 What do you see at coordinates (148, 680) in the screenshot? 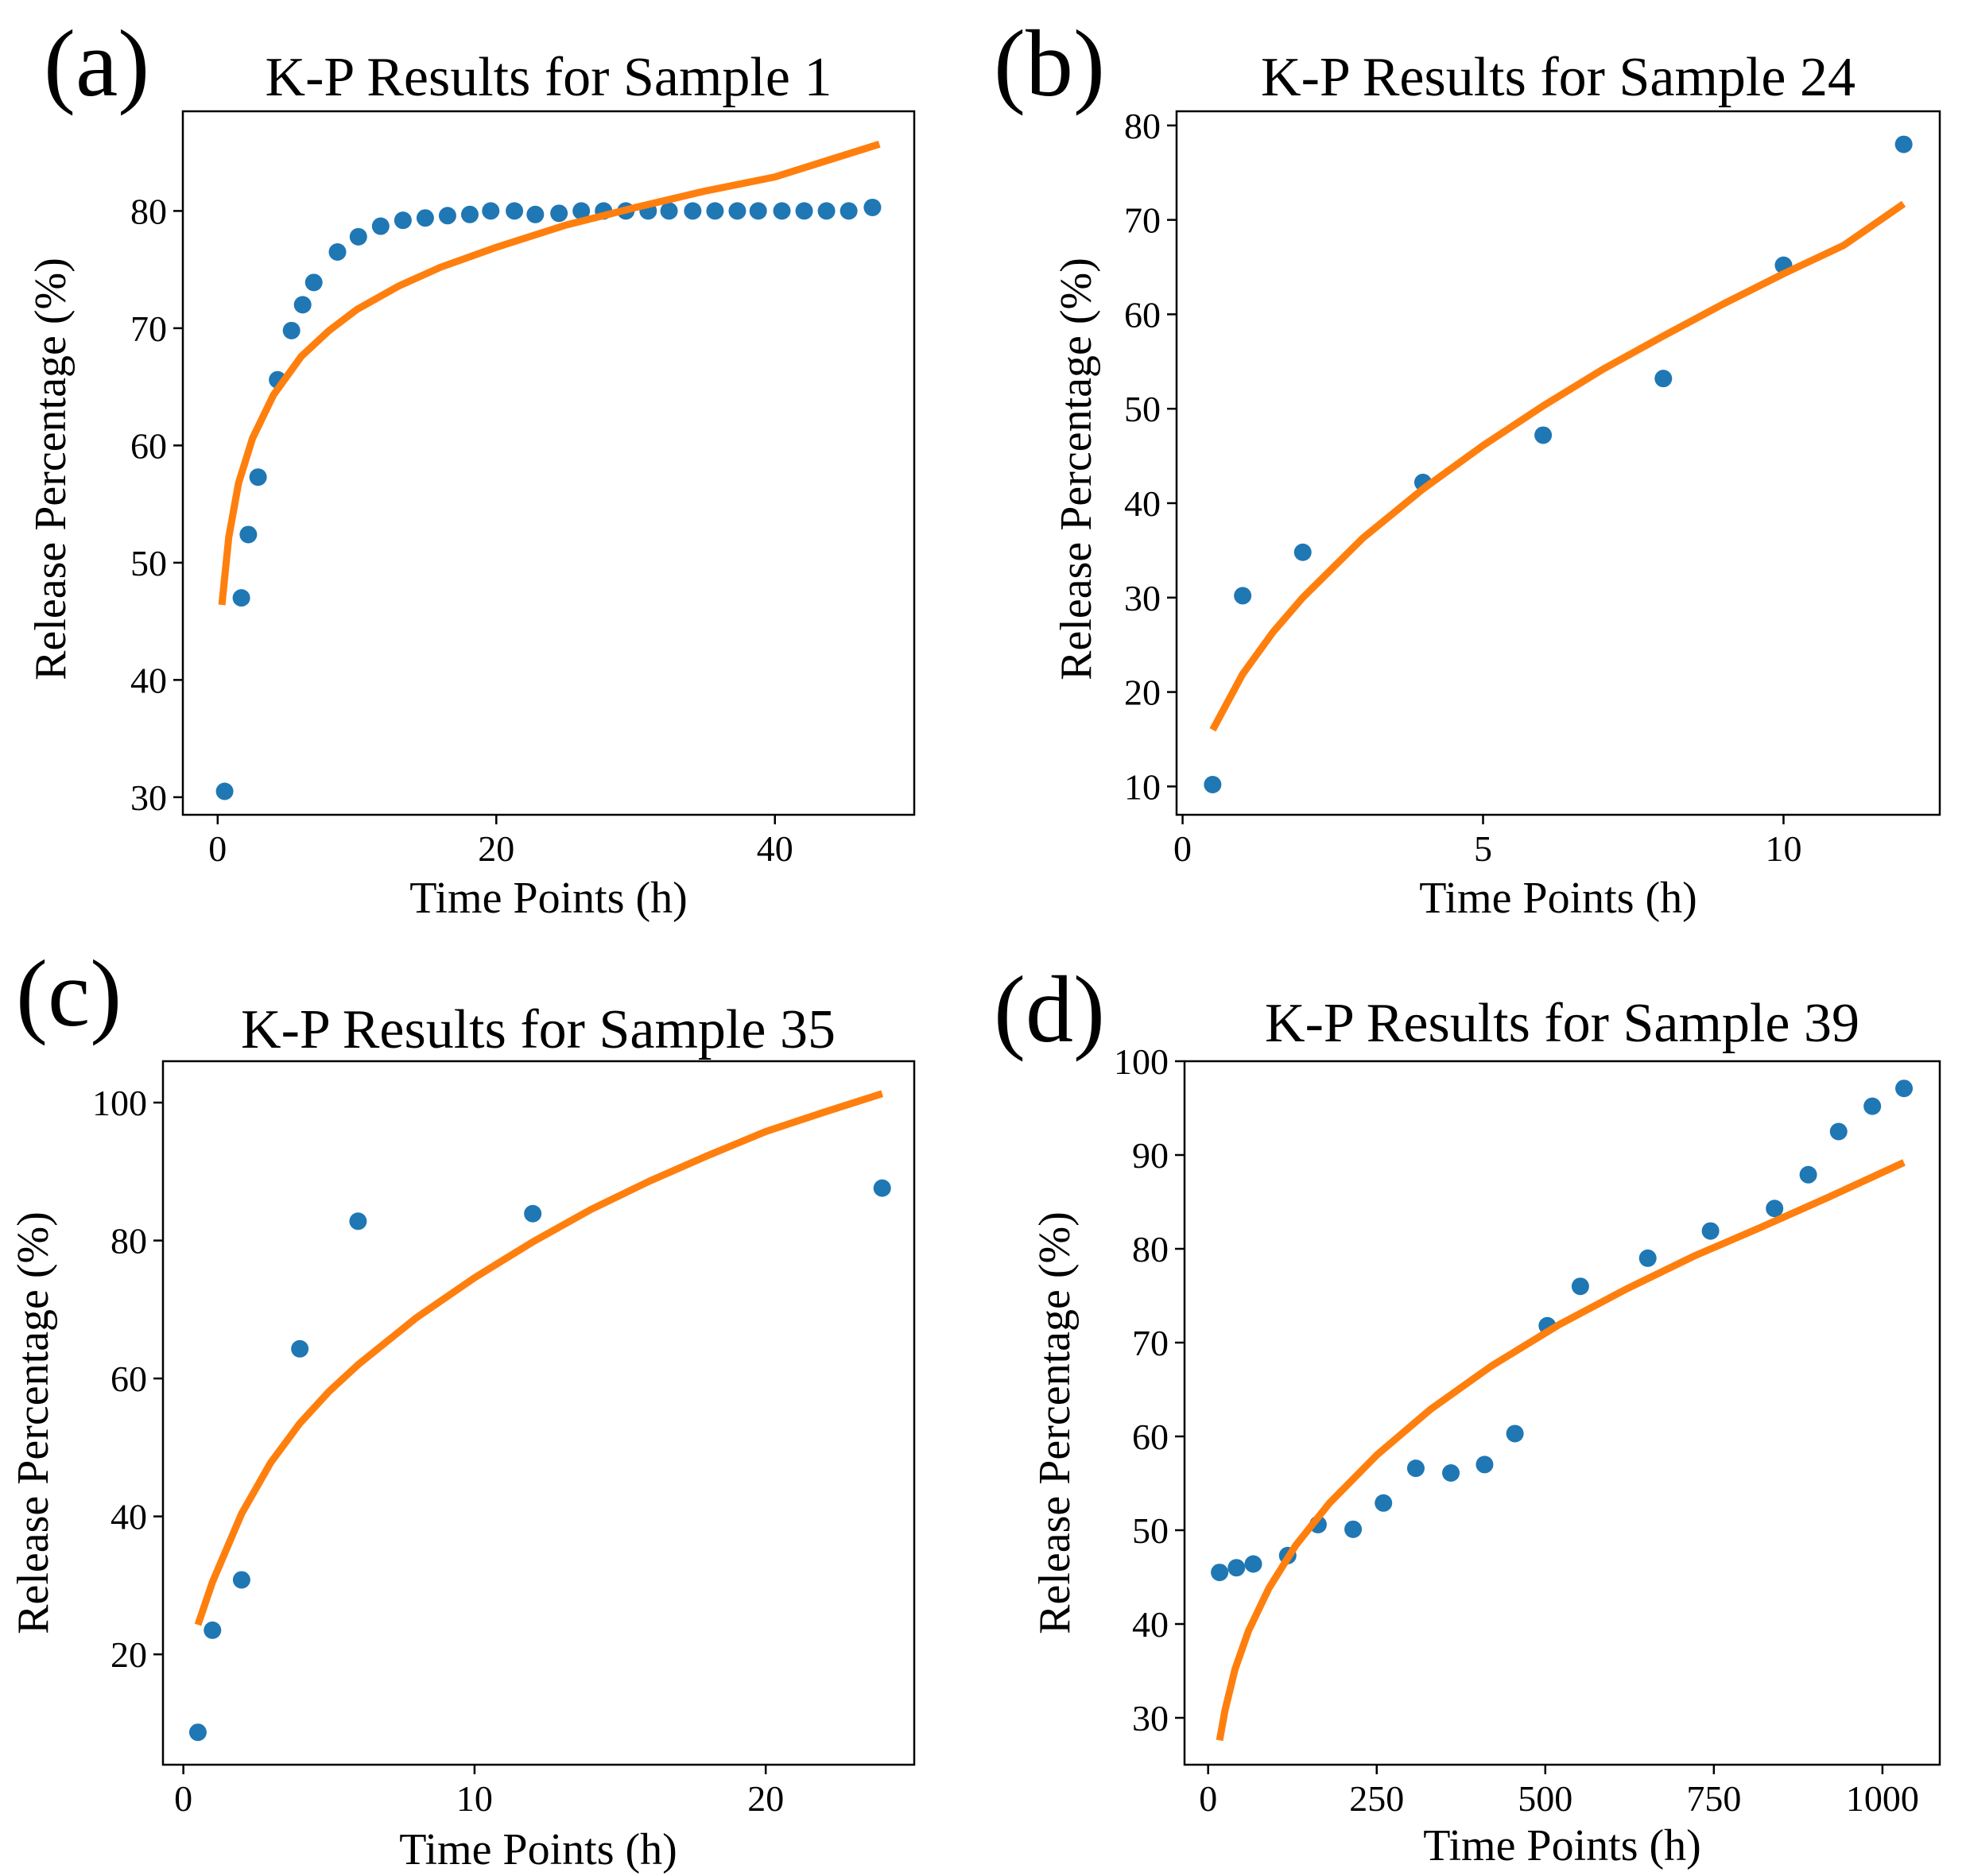
I see `y-tick-label-a-40: 40` at bounding box center [148, 680].